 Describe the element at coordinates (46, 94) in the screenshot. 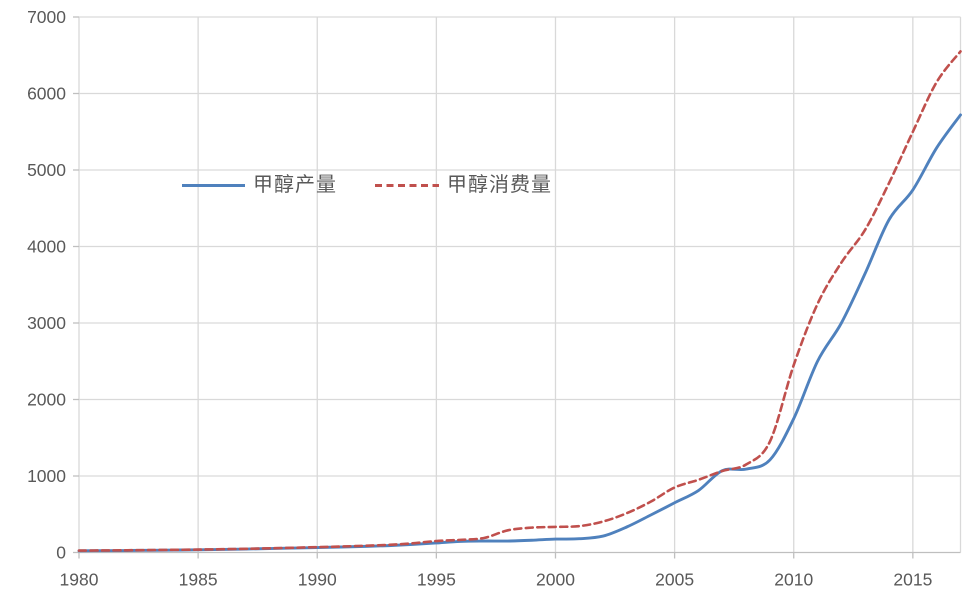

I see `y-axis-tick-label: 6000` at that location.